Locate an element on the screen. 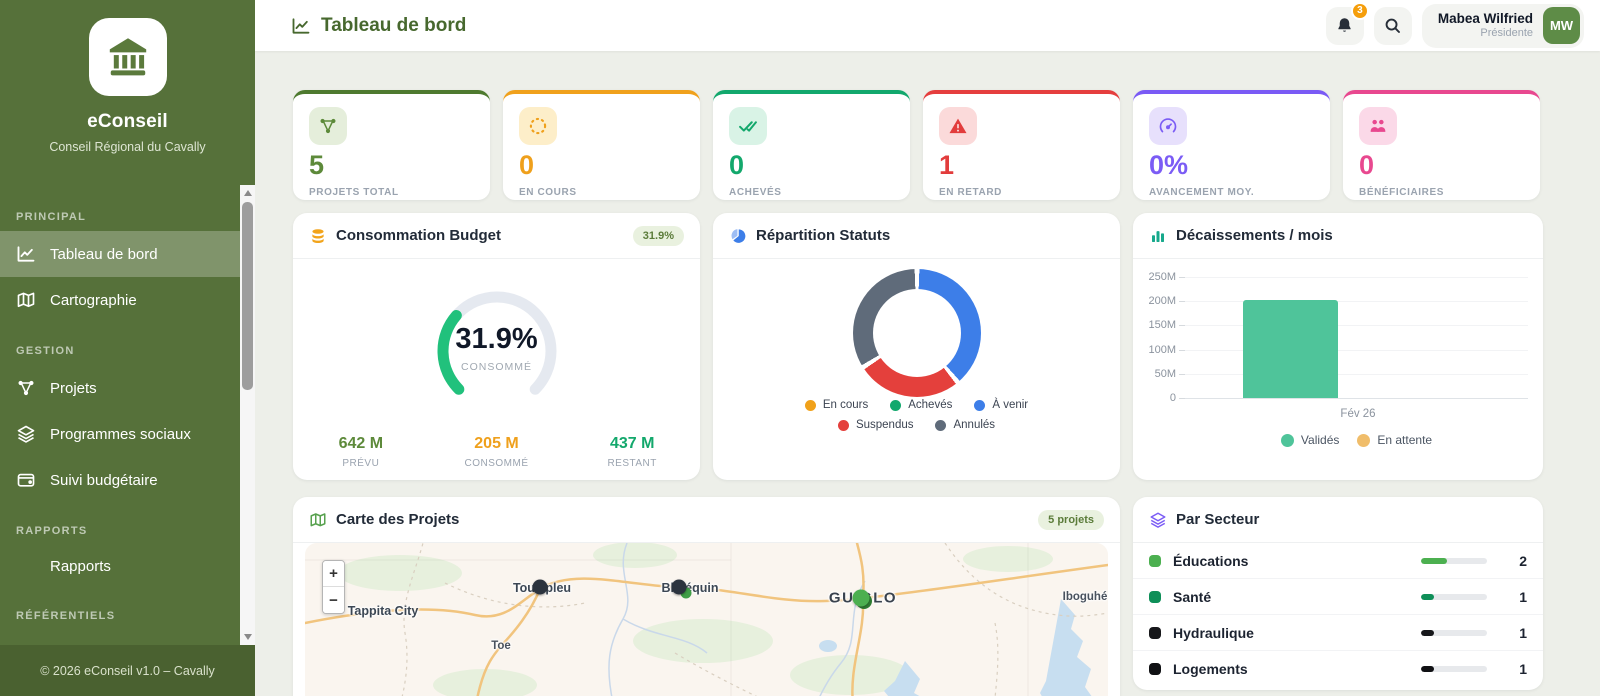 This screenshot has height=696, width=1600. stat-label: ACHEVÉS is located at coordinates (755, 192).